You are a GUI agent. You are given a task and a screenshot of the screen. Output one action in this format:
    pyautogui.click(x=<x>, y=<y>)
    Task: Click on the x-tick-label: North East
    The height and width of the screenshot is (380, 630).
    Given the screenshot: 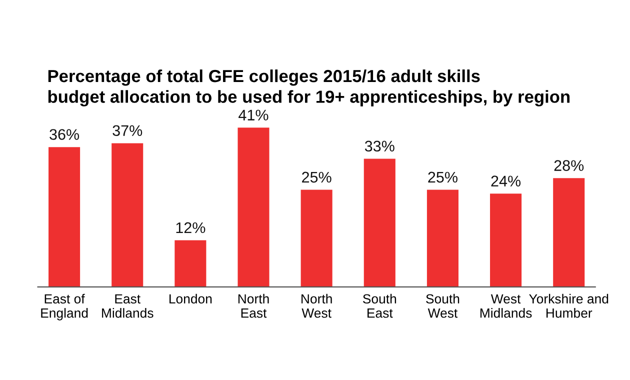 What is the action you would take?
    pyautogui.click(x=253, y=306)
    